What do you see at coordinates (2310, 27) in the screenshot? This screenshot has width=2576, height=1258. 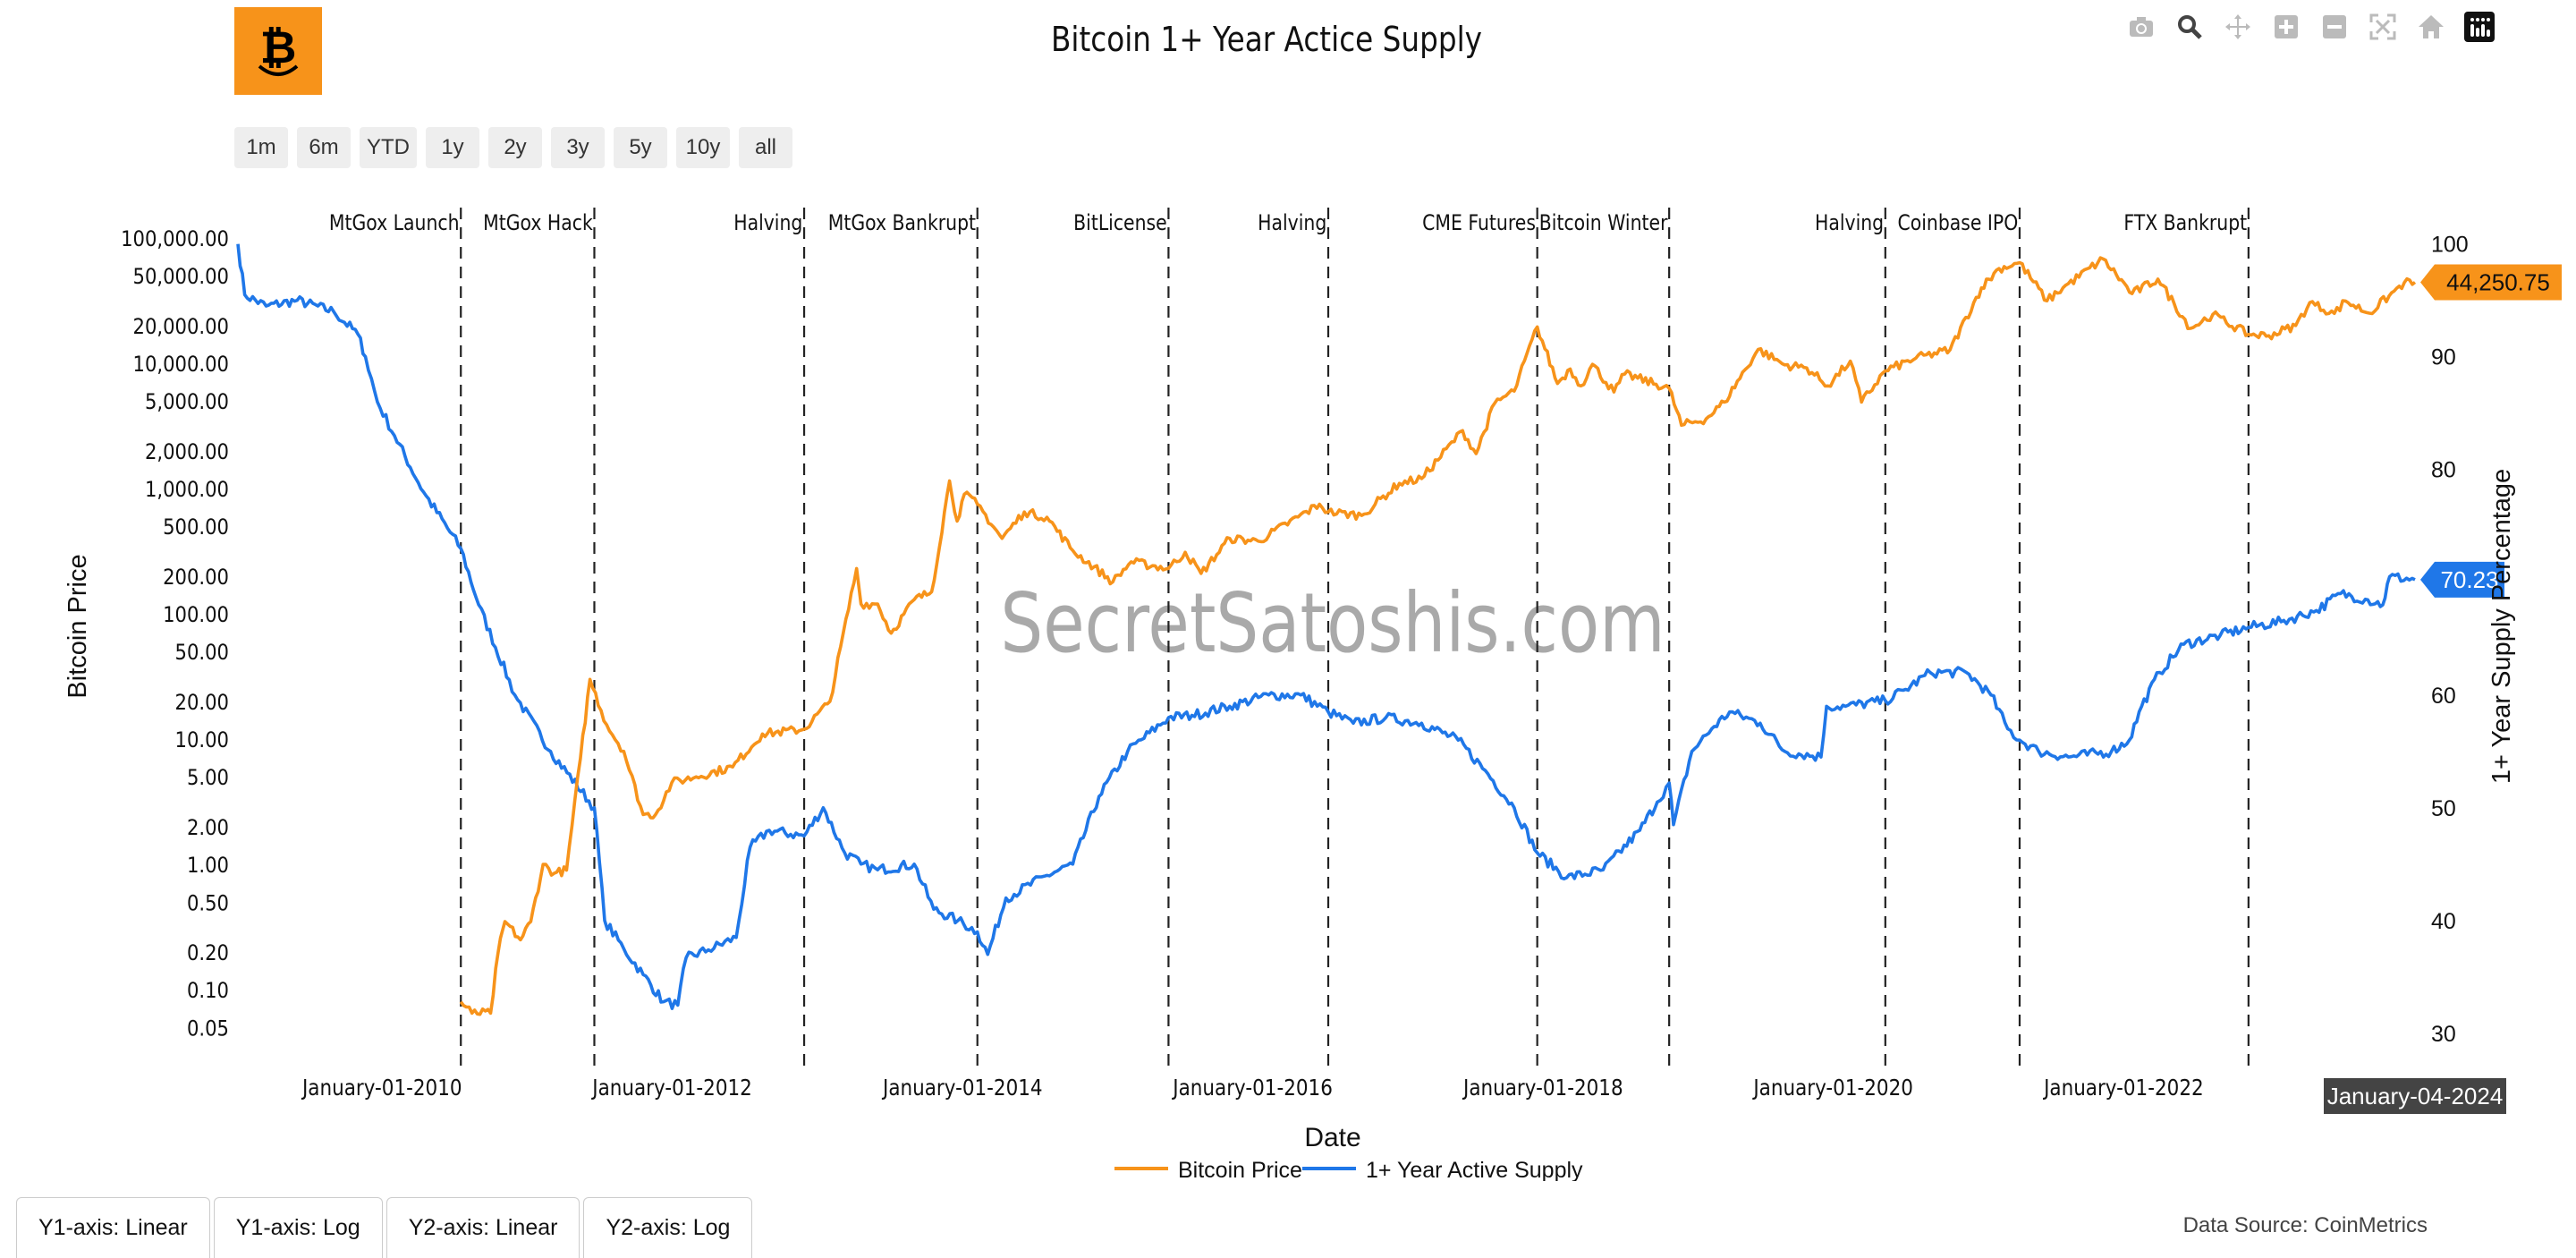 I see `modebar` at bounding box center [2310, 27].